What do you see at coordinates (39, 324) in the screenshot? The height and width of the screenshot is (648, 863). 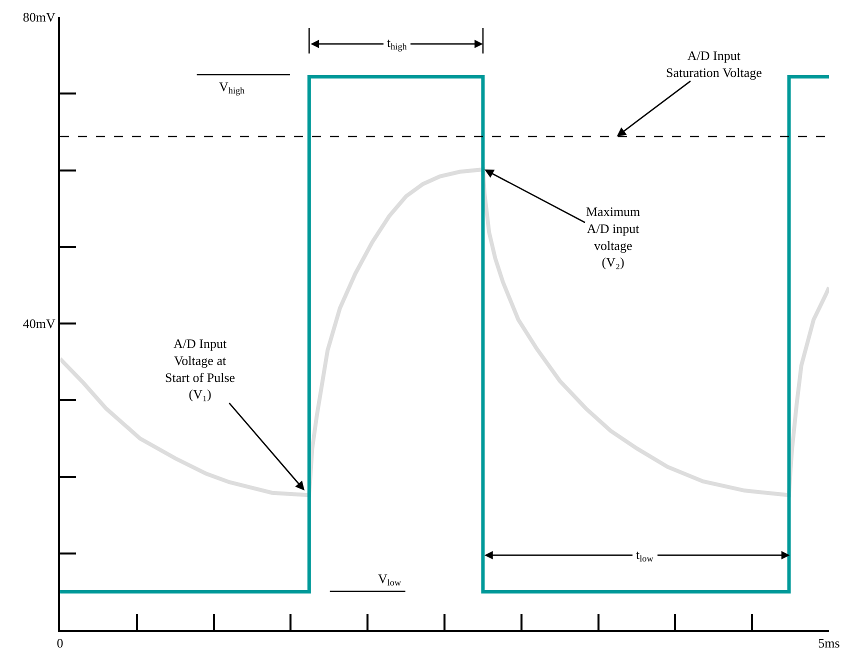 I see `y-tick-label: 40mV` at bounding box center [39, 324].